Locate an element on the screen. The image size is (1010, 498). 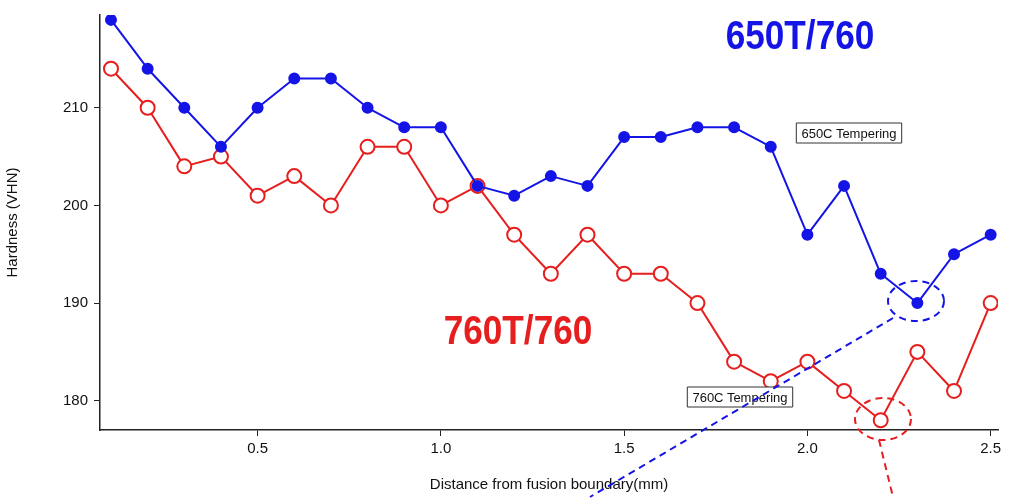
series-label: 760T/760 is located at coordinates (518, 330).